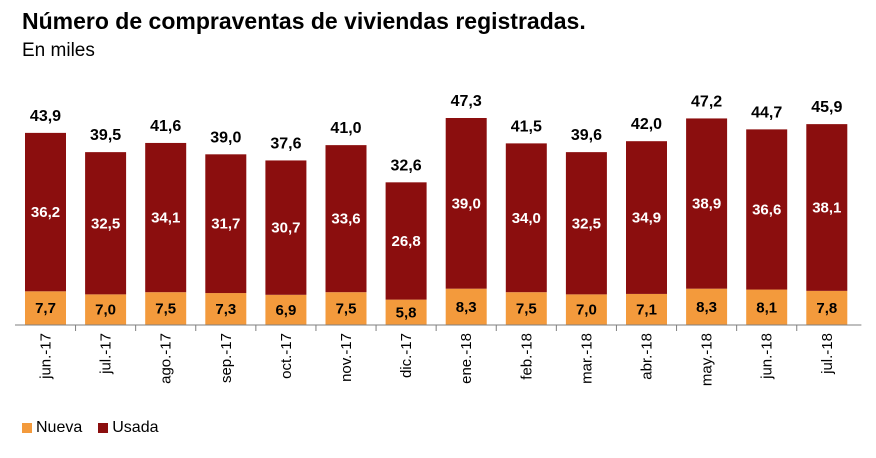 The width and height of the screenshot is (876, 458). I want to click on data-label-usada: 34,0, so click(526, 218).